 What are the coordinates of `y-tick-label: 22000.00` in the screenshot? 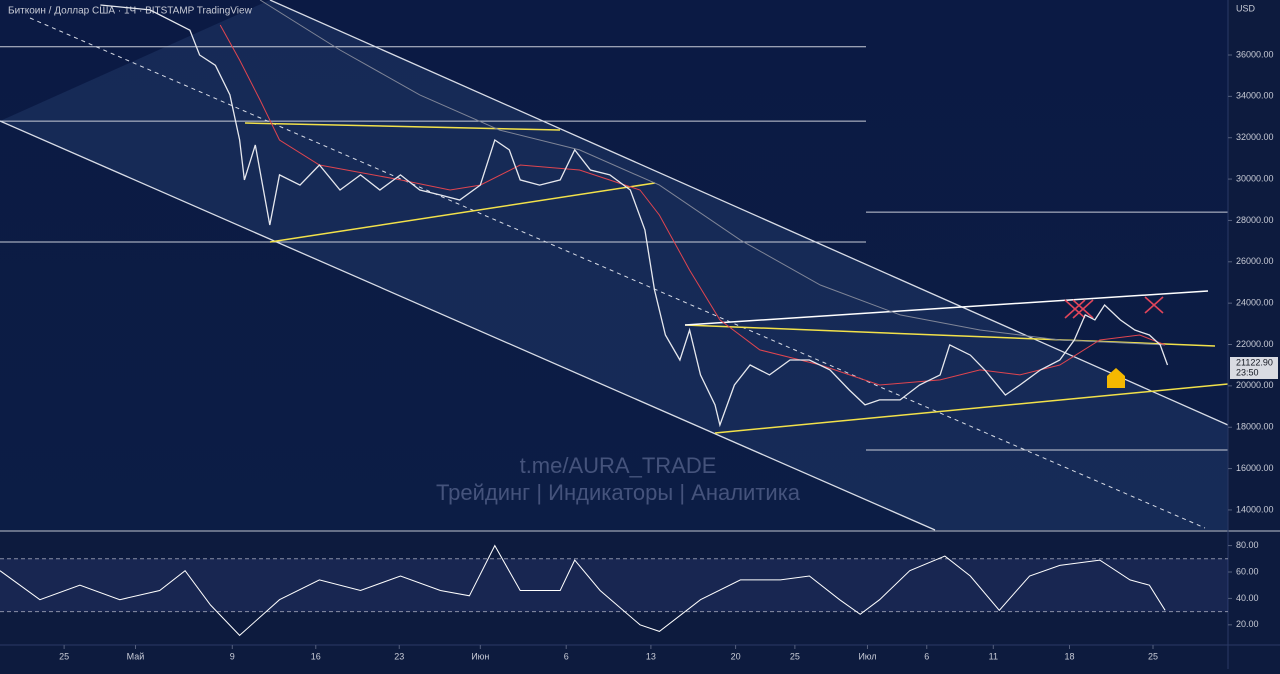 It's located at (1255, 344).